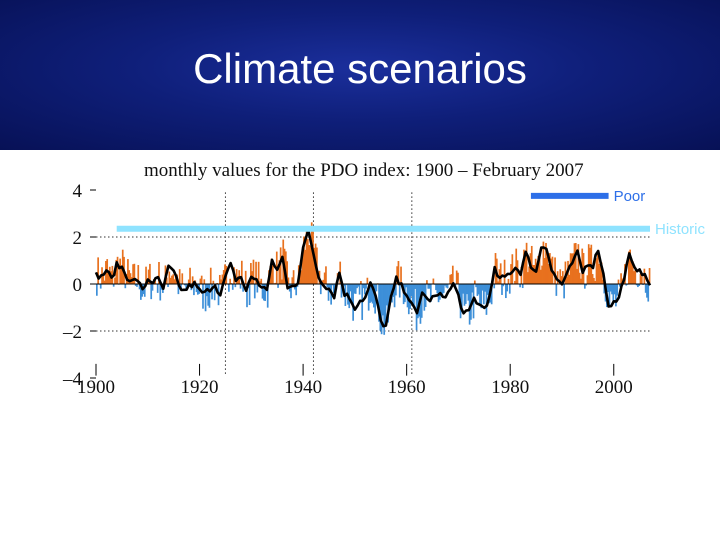 This screenshot has width=720, height=540. I want to click on x-axis: 1900 1920 1940 1960 1980 2000, so click(355, 380).